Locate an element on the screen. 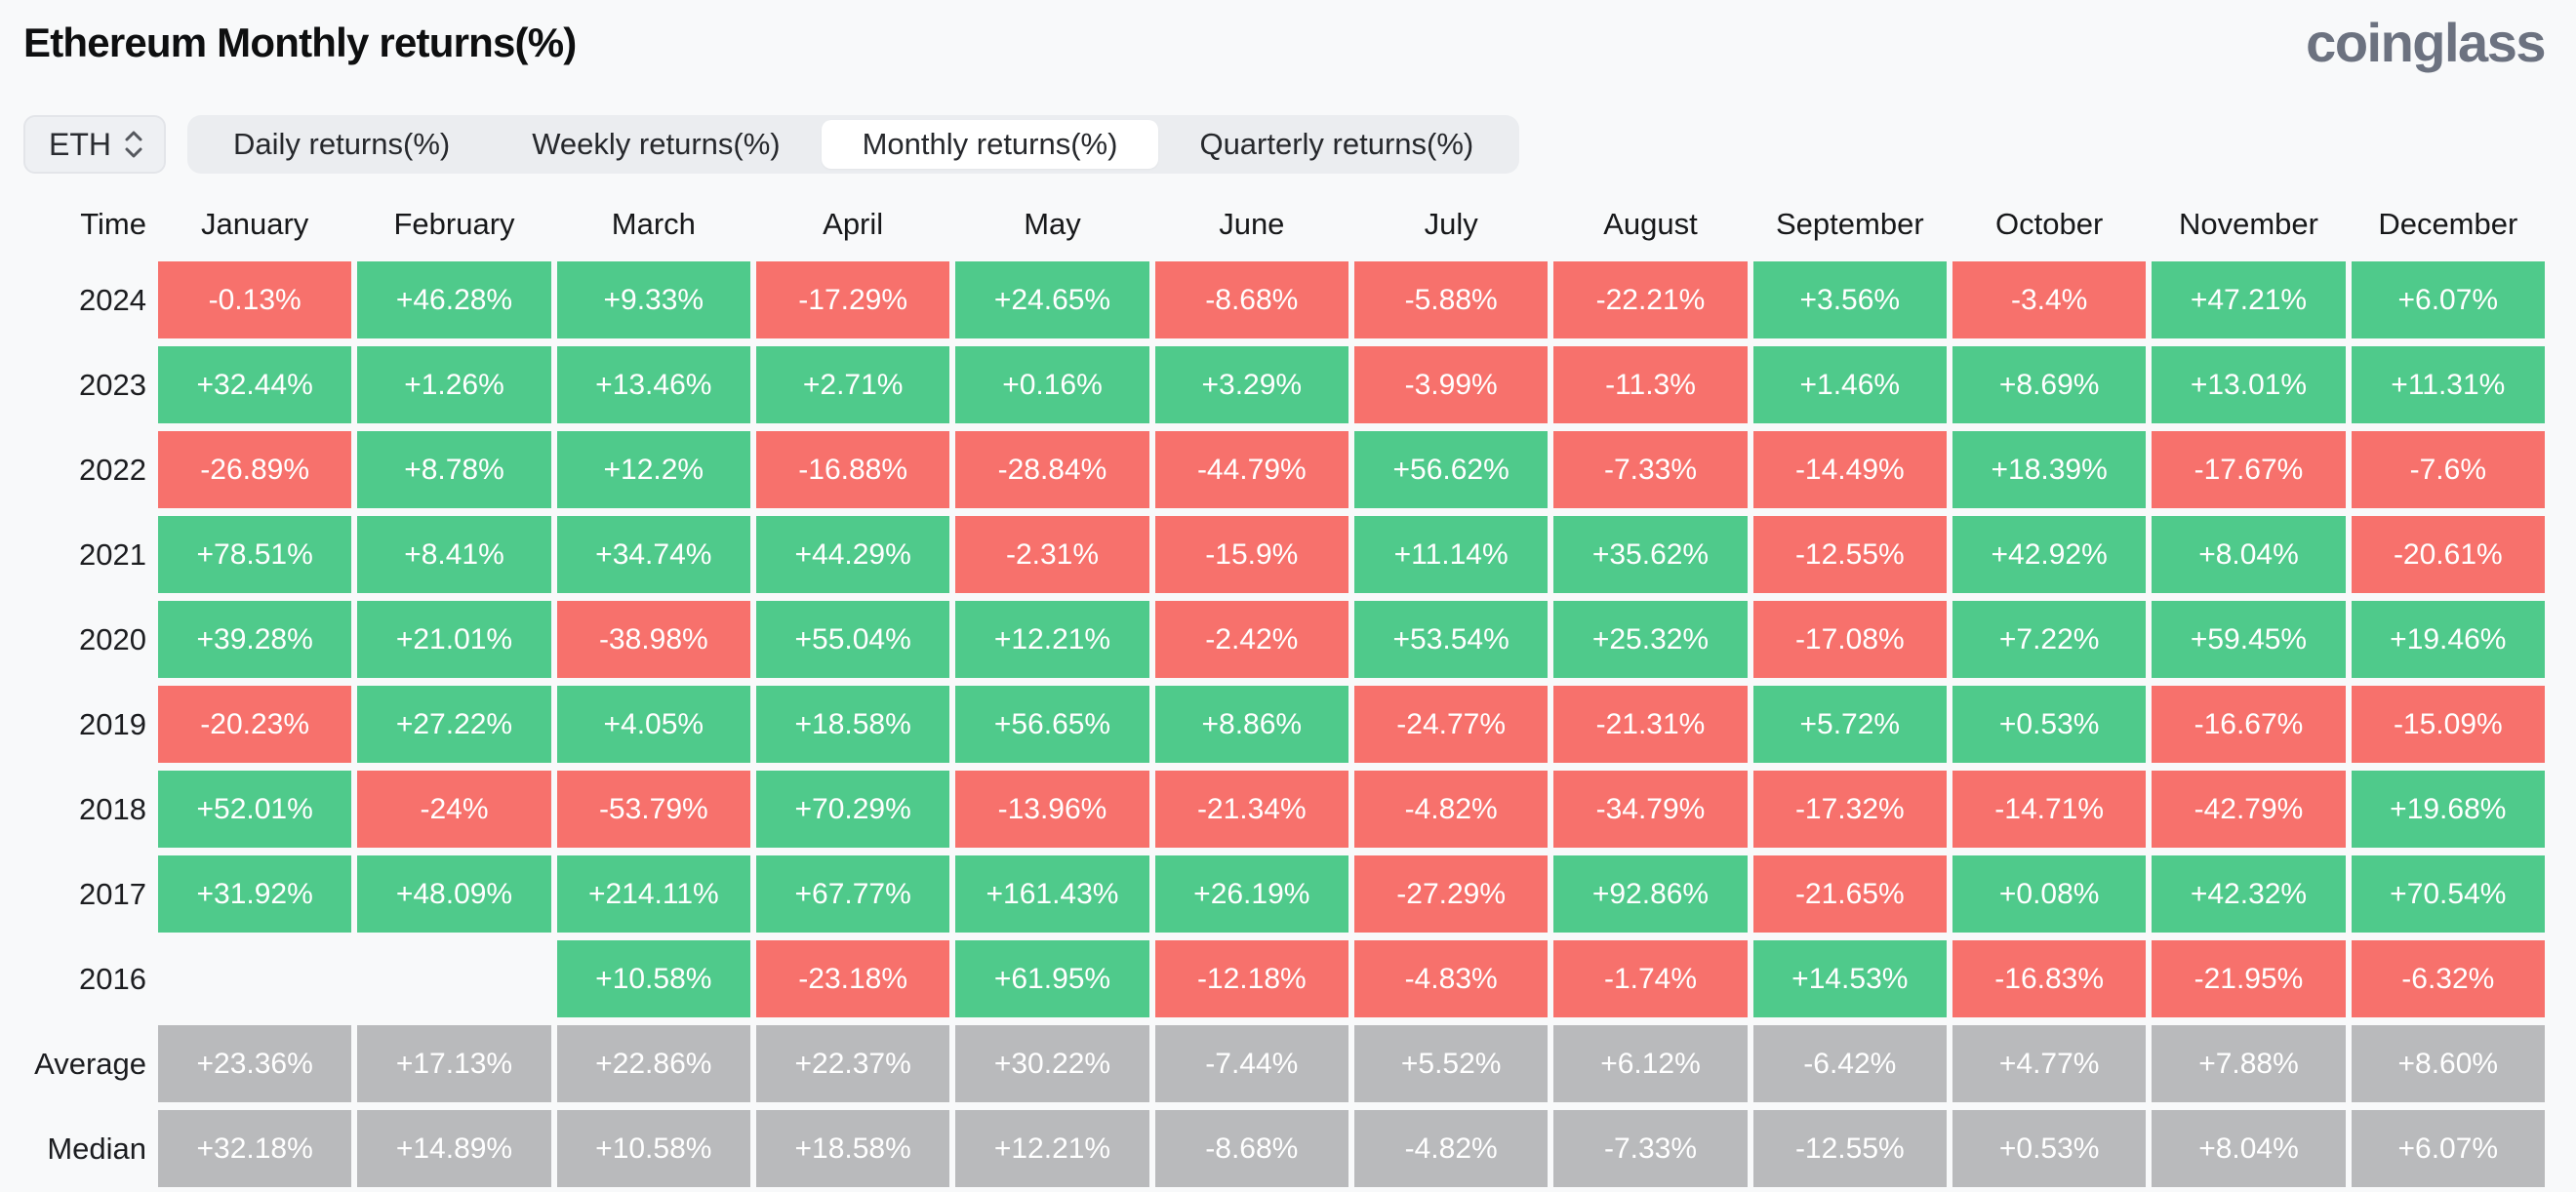 The image size is (2576, 1192). return-cell: +8.60% is located at coordinates (2448, 1063).